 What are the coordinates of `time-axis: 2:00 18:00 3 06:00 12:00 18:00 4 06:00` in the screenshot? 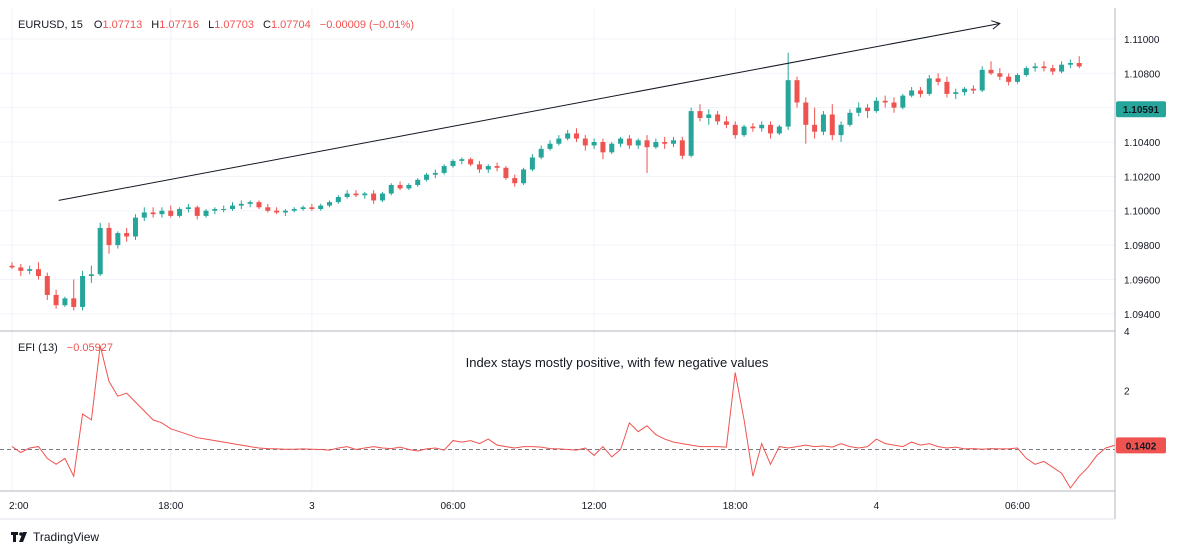 It's located at (519, 506).